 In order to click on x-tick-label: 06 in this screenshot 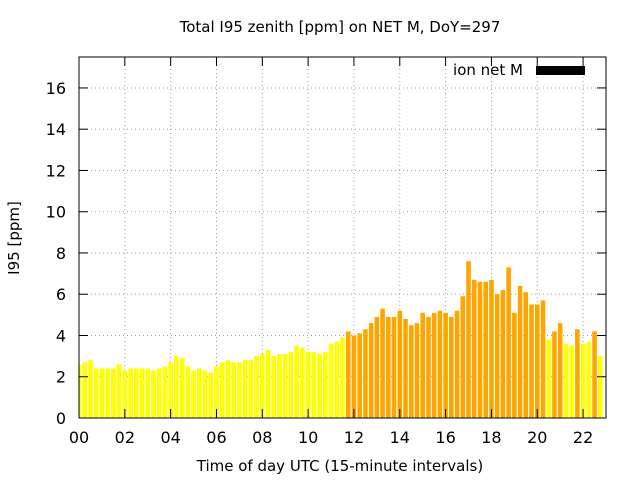, I will do `click(216, 437)`.